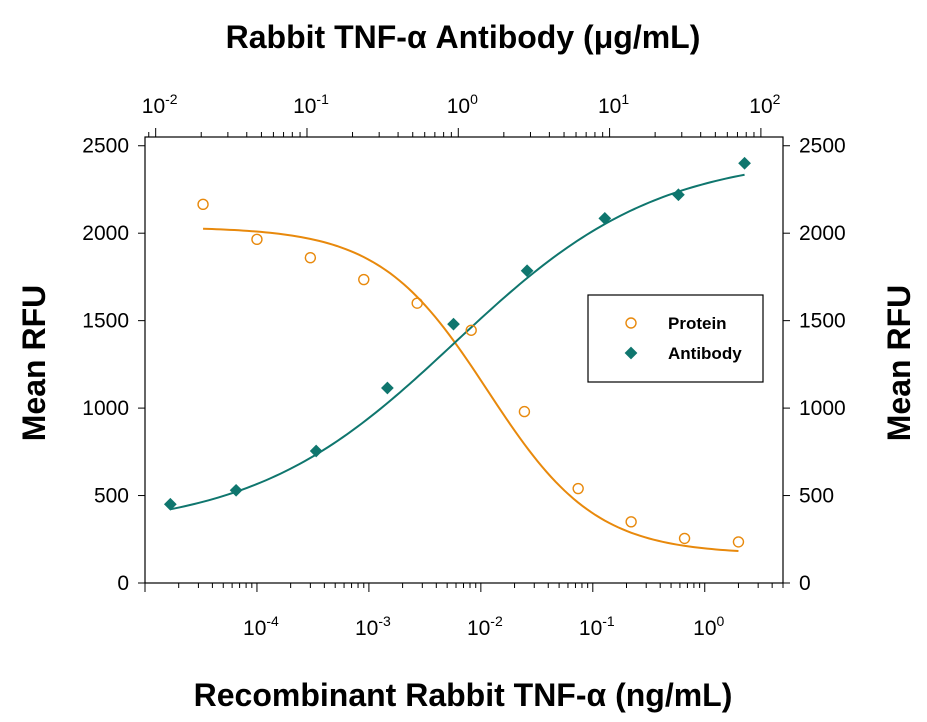 The height and width of the screenshot is (722, 927). I want to click on legend-antibody-label: Antibody, so click(705, 353).